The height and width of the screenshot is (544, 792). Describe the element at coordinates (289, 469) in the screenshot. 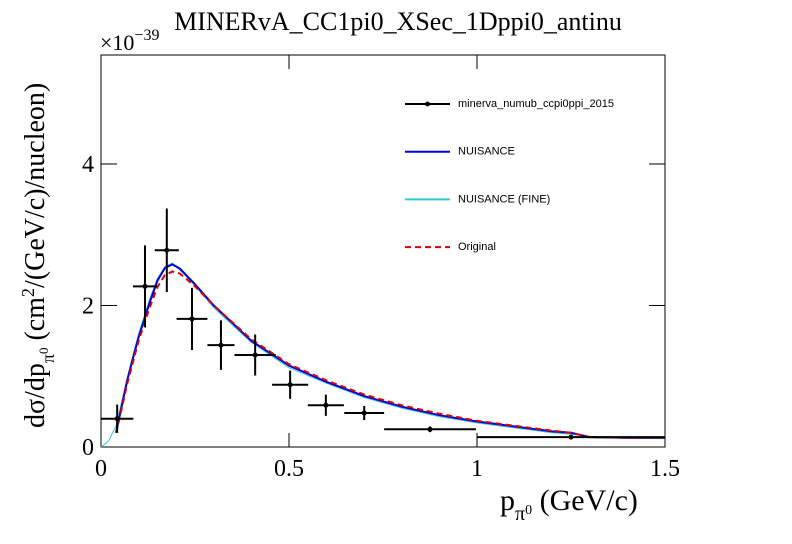

I see `x-tick-label: 0.5` at that location.